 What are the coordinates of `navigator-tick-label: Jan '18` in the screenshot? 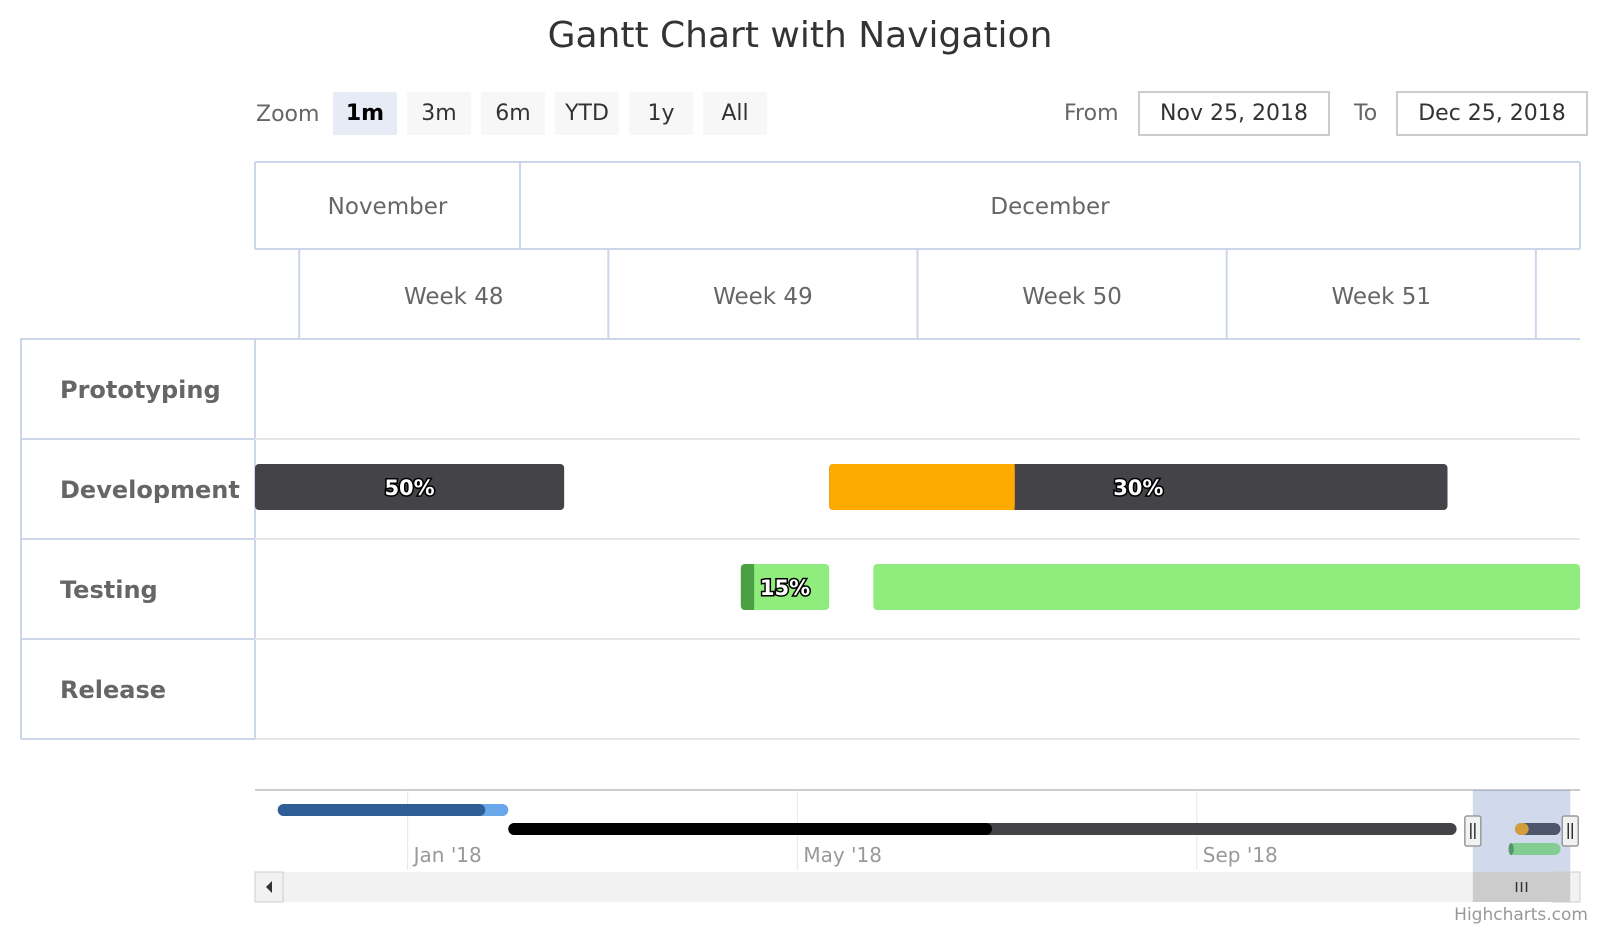 It's located at (447, 855).